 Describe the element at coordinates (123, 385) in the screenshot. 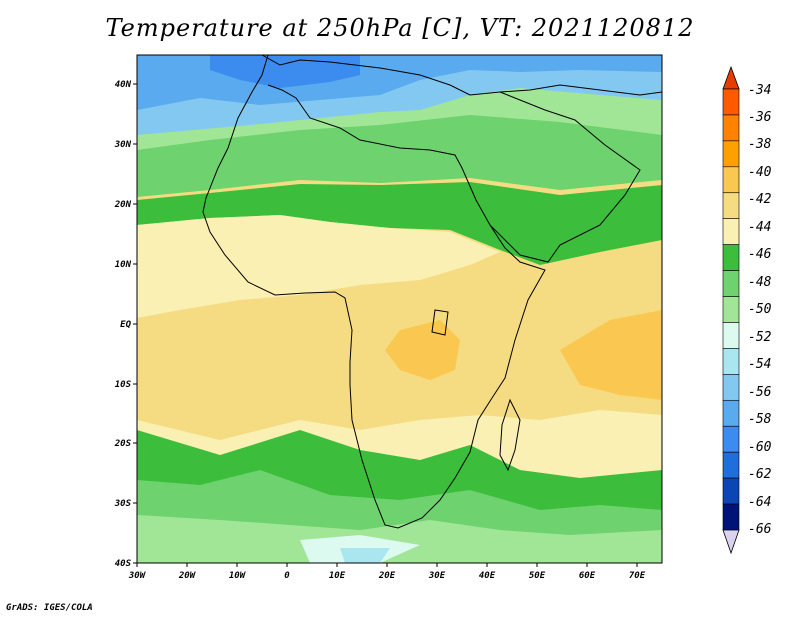

I see `lat-label-10s: 10S` at that location.